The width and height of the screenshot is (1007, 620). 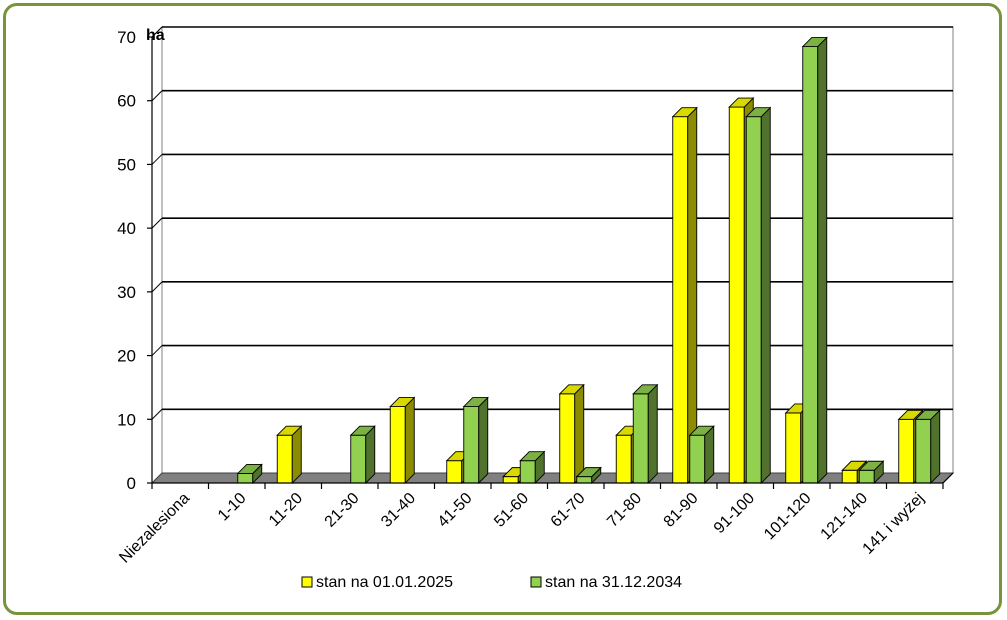 I want to click on chart-floor, so click(x=552, y=478).